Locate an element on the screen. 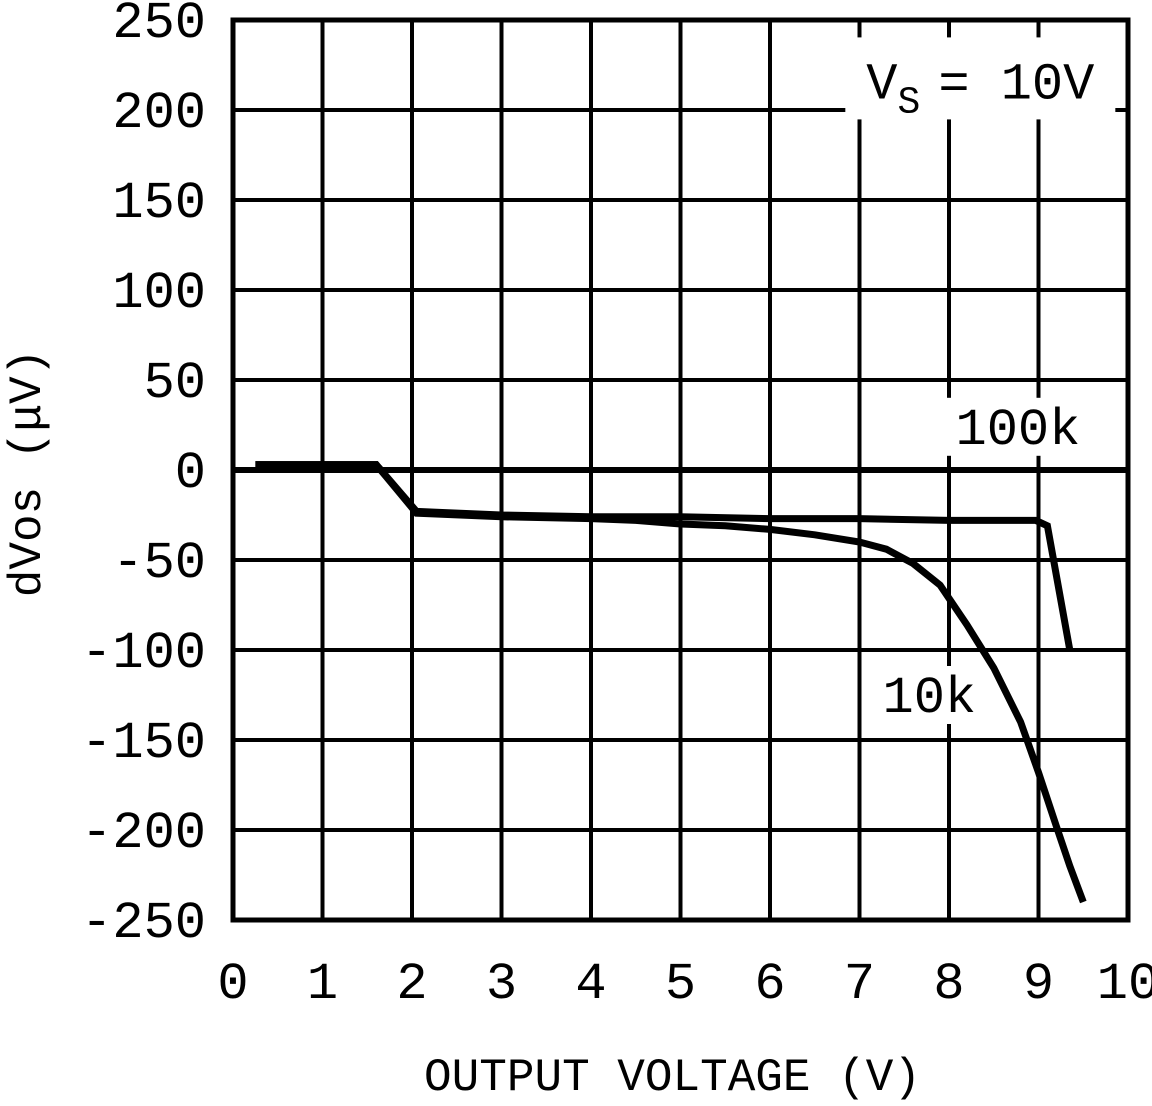 Image resolution: width=1152 pixels, height=1106 pixels. y-tick-label: 150 is located at coordinates (159, 203).